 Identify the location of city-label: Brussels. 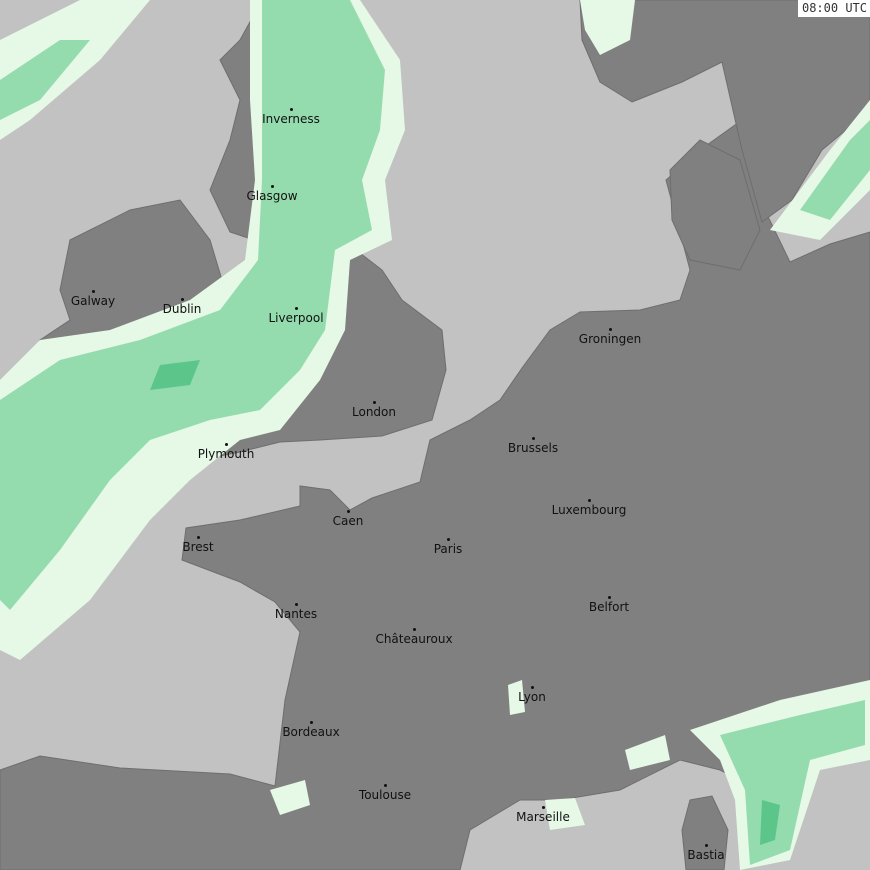
(533, 448).